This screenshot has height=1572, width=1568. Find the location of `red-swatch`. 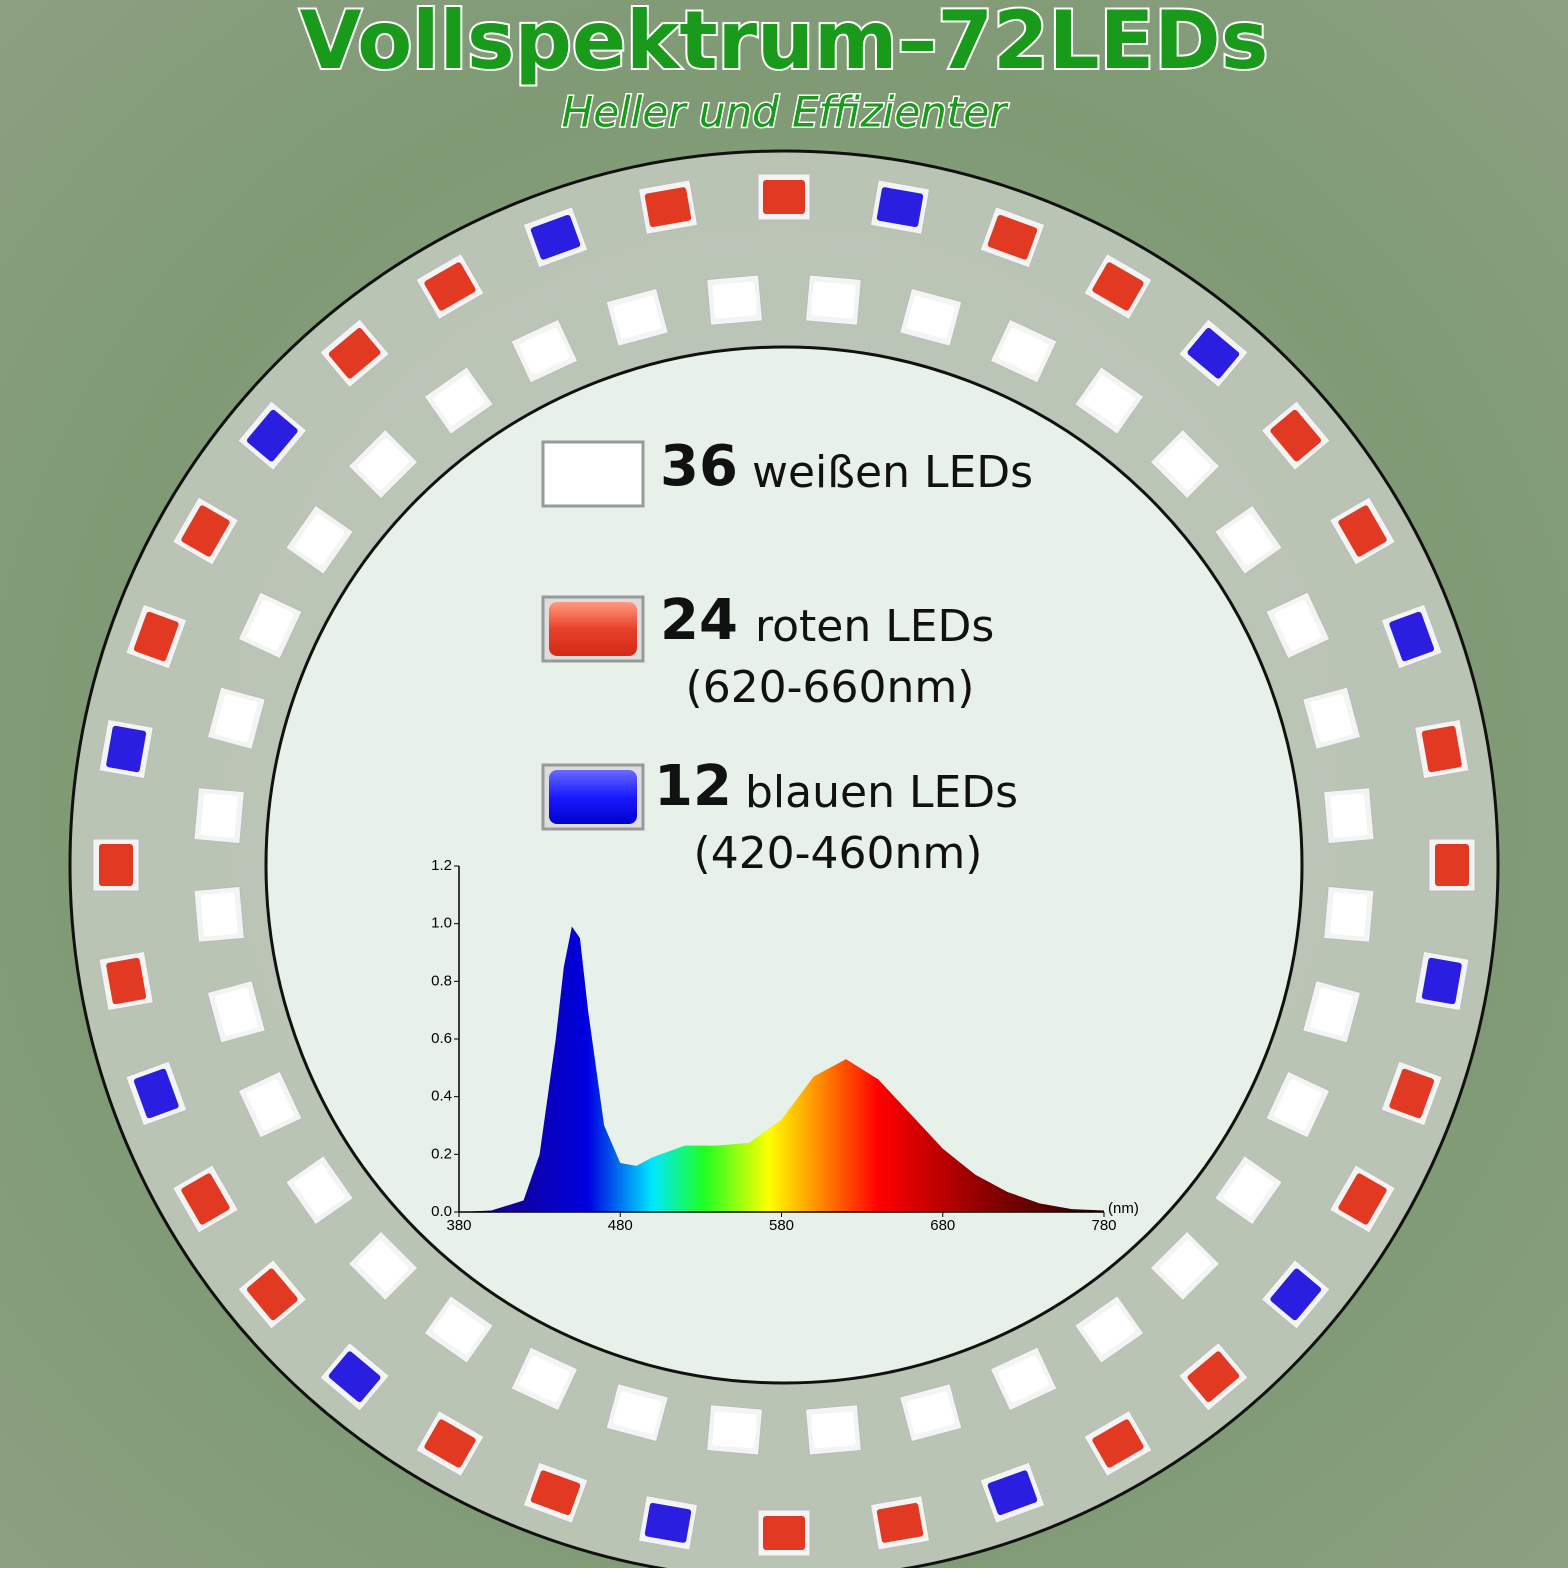

red-swatch is located at coordinates (593, 629).